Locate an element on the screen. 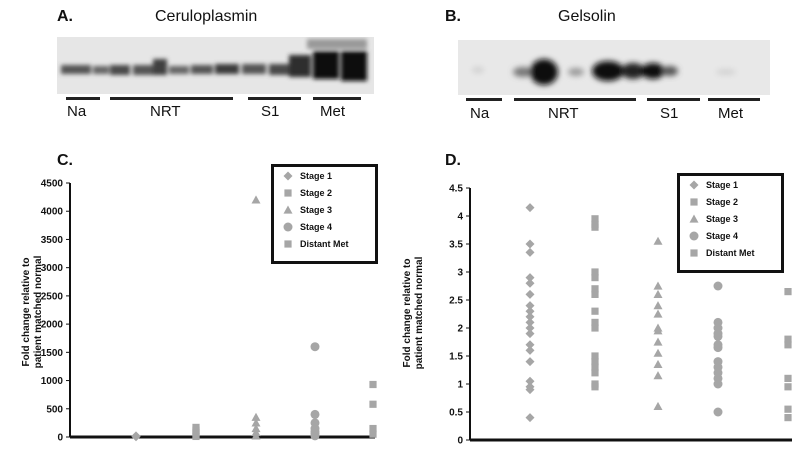 The width and height of the screenshot is (800, 462). legend-item: Stage 2 is located at coordinates (730, 201).